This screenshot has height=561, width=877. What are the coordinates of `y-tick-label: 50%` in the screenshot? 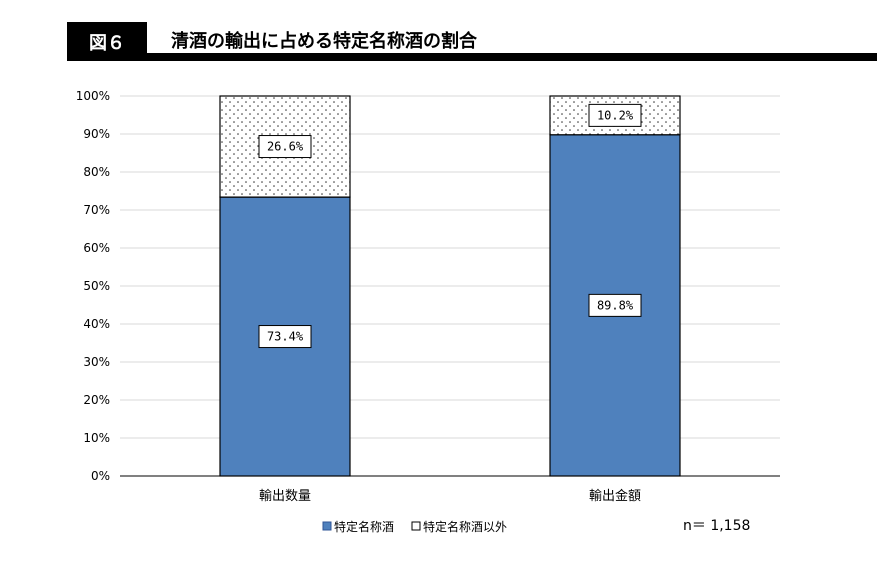 It's located at (96, 286).